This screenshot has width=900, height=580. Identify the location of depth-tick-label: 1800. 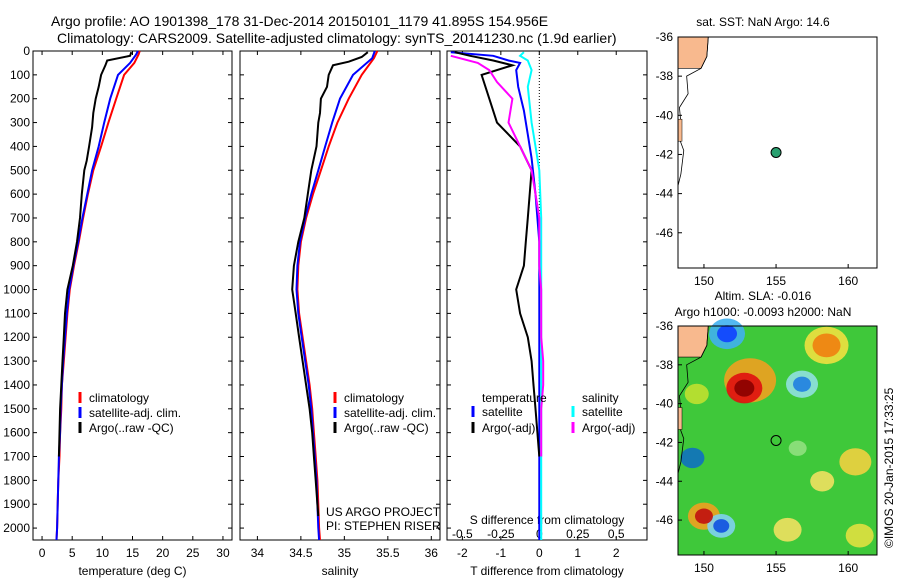
(16, 480).